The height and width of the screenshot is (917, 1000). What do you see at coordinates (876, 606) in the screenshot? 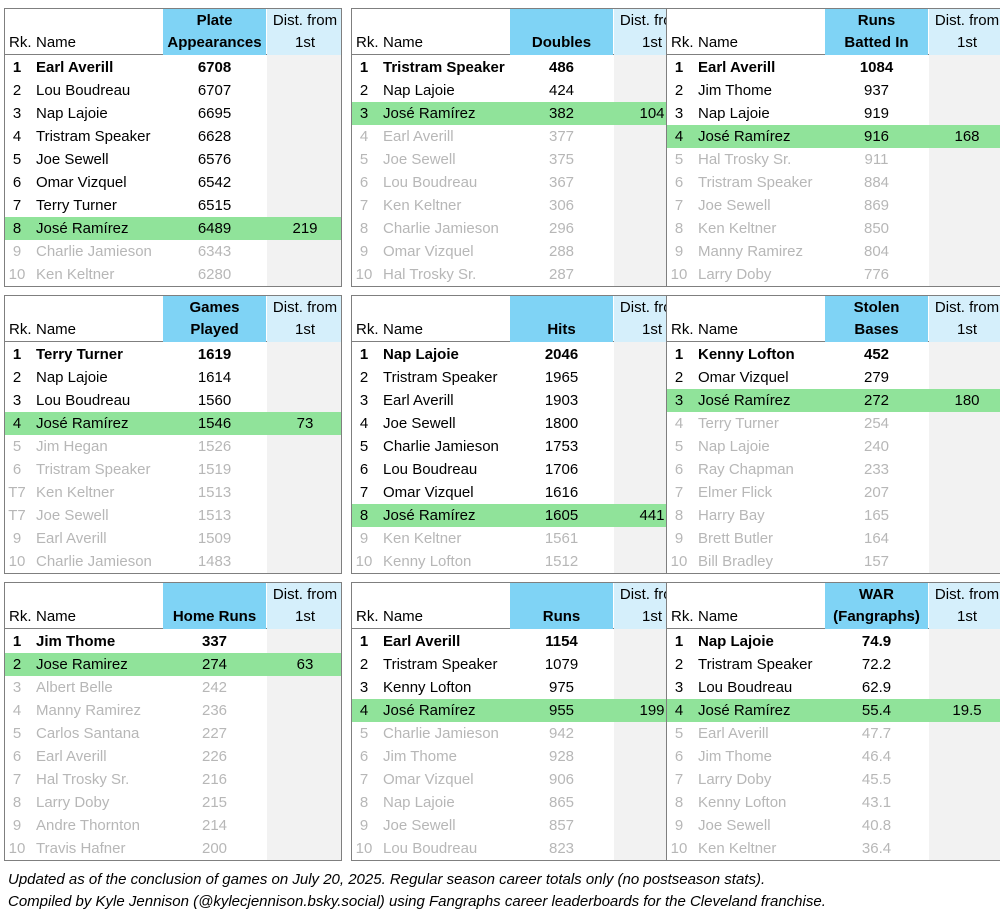
I see `stat-header: WAR (Fangraphs)` at bounding box center [876, 606].